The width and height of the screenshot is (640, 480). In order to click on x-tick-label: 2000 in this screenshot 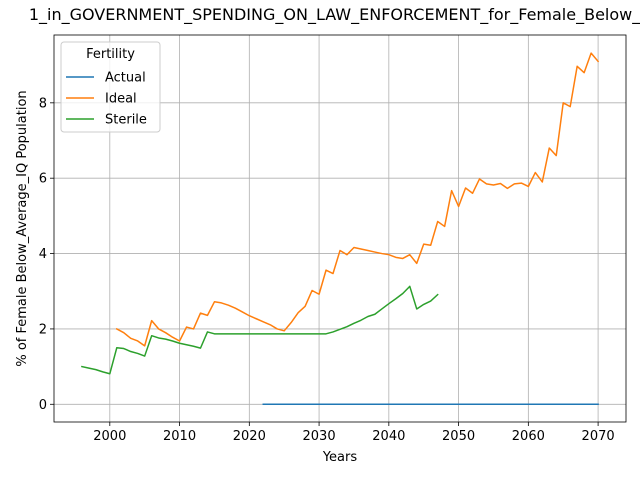, I will do `click(109, 436)`.